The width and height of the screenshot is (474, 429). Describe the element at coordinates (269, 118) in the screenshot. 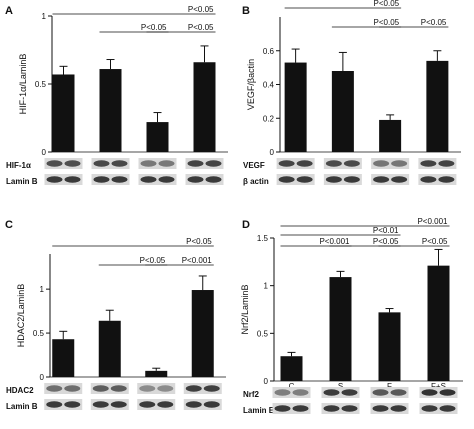

I see `y-tick-label: 0.2` at that location.